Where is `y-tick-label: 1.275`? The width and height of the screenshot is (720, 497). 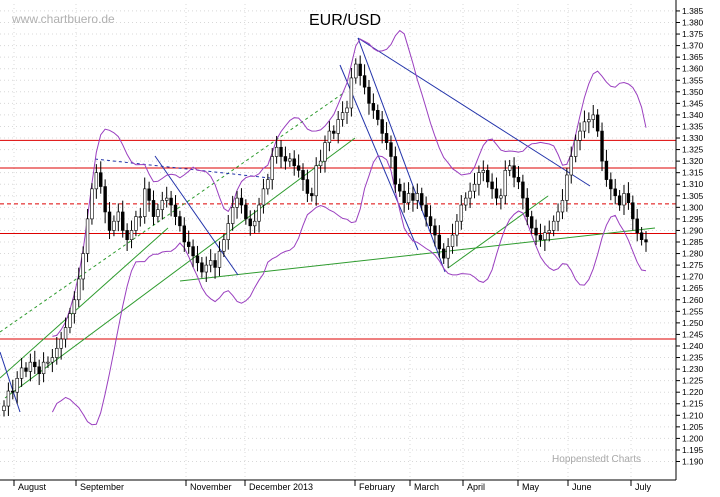
y-tick-label: 1.275 is located at coordinates (693, 265).